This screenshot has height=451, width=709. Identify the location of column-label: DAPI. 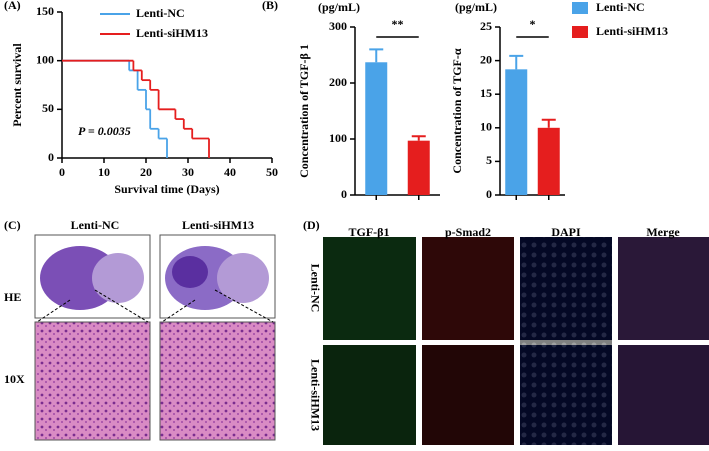
(566, 232).